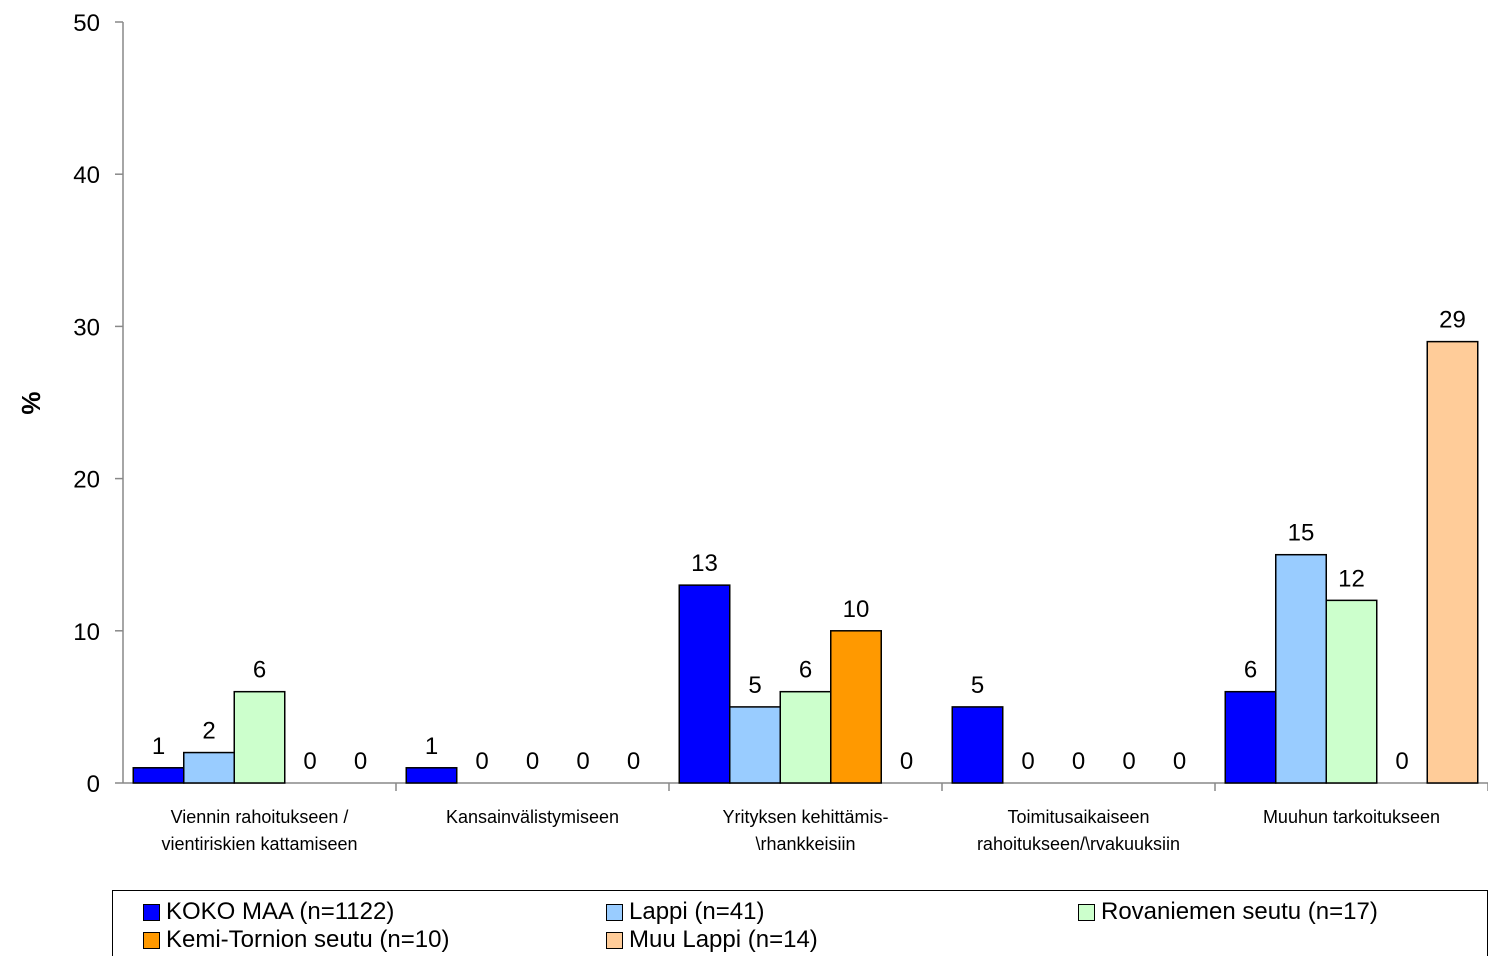 The width and height of the screenshot is (1488, 956). Describe the element at coordinates (856, 609) in the screenshot. I see `data-label: 10` at that location.